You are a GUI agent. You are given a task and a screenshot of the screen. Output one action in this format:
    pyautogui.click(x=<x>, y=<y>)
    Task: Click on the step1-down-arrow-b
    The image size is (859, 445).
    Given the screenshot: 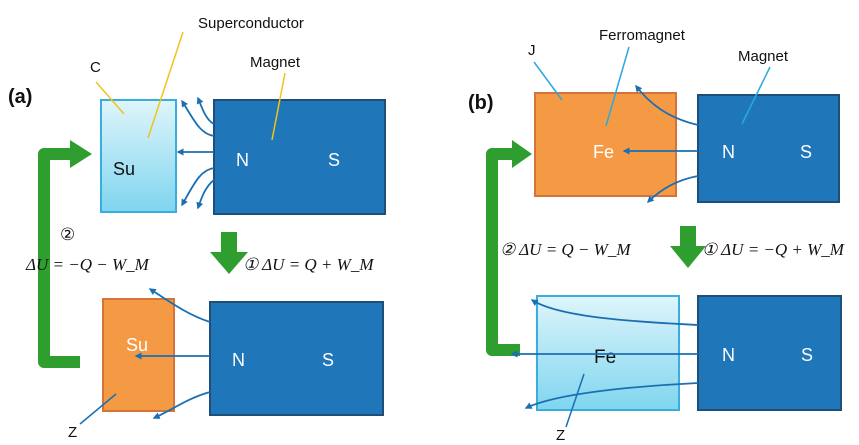 What is the action you would take?
    pyautogui.click(x=688, y=247)
    